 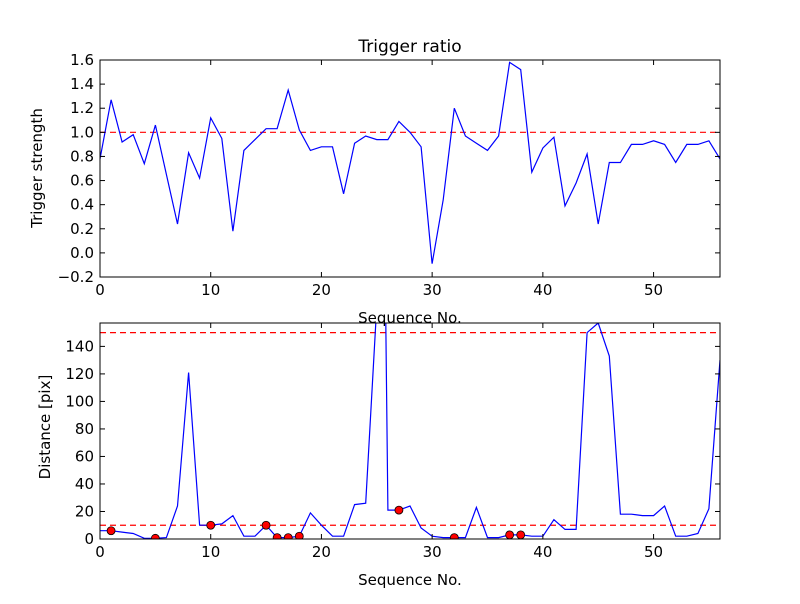 What do you see at coordinates (653, 290) in the screenshot?
I see `top-x-tick-label: 50` at bounding box center [653, 290].